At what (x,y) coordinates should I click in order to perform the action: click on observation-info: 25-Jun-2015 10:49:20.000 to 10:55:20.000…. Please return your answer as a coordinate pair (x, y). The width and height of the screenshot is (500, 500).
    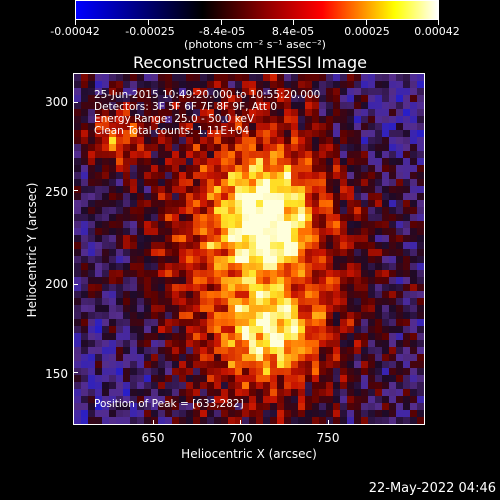
    Looking at the image, I should click on (207, 113).